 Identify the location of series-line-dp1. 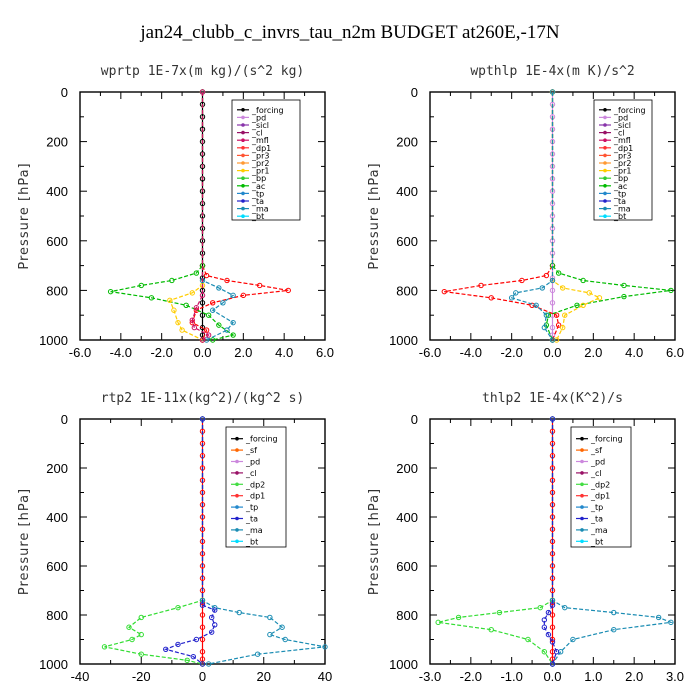
(154, 542).